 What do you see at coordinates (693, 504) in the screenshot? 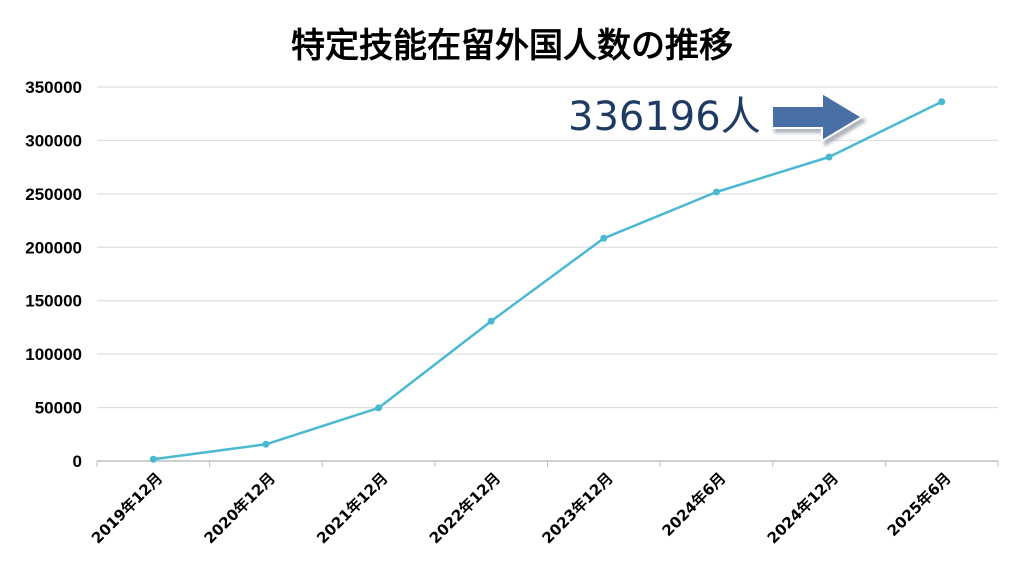
I see `x-tick-label: 2024年6月` at bounding box center [693, 504].